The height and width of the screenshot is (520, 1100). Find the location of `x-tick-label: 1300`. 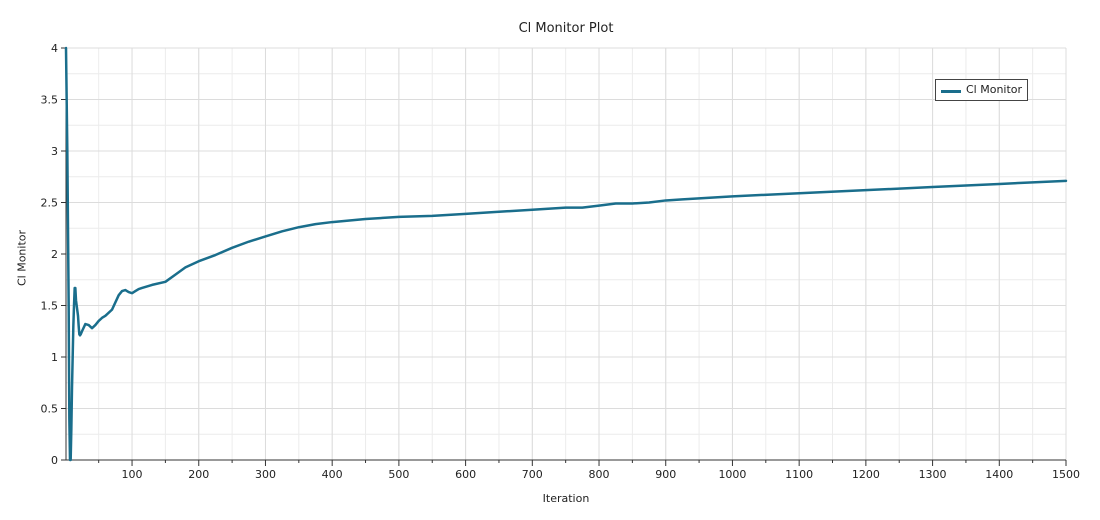

x-tick-label: 1300 is located at coordinates (933, 474).